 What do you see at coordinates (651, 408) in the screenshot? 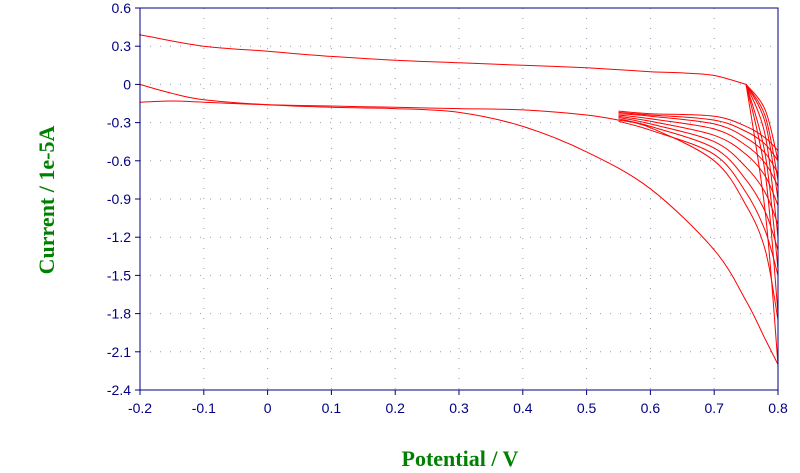
I see `x-tick-label: 0.6` at bounding box center [651, 408].